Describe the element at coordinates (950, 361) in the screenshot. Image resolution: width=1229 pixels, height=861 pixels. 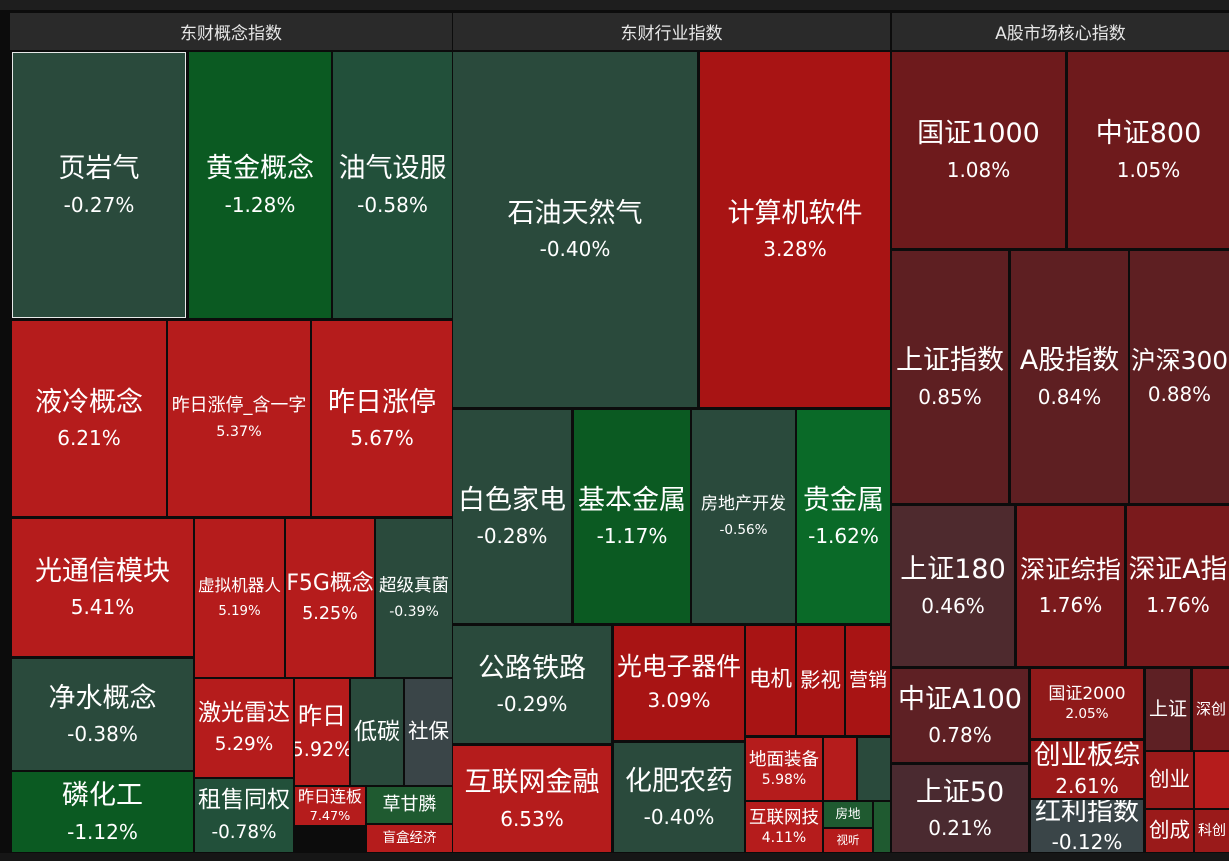
I see `tile-name: 上证指数` at that location.